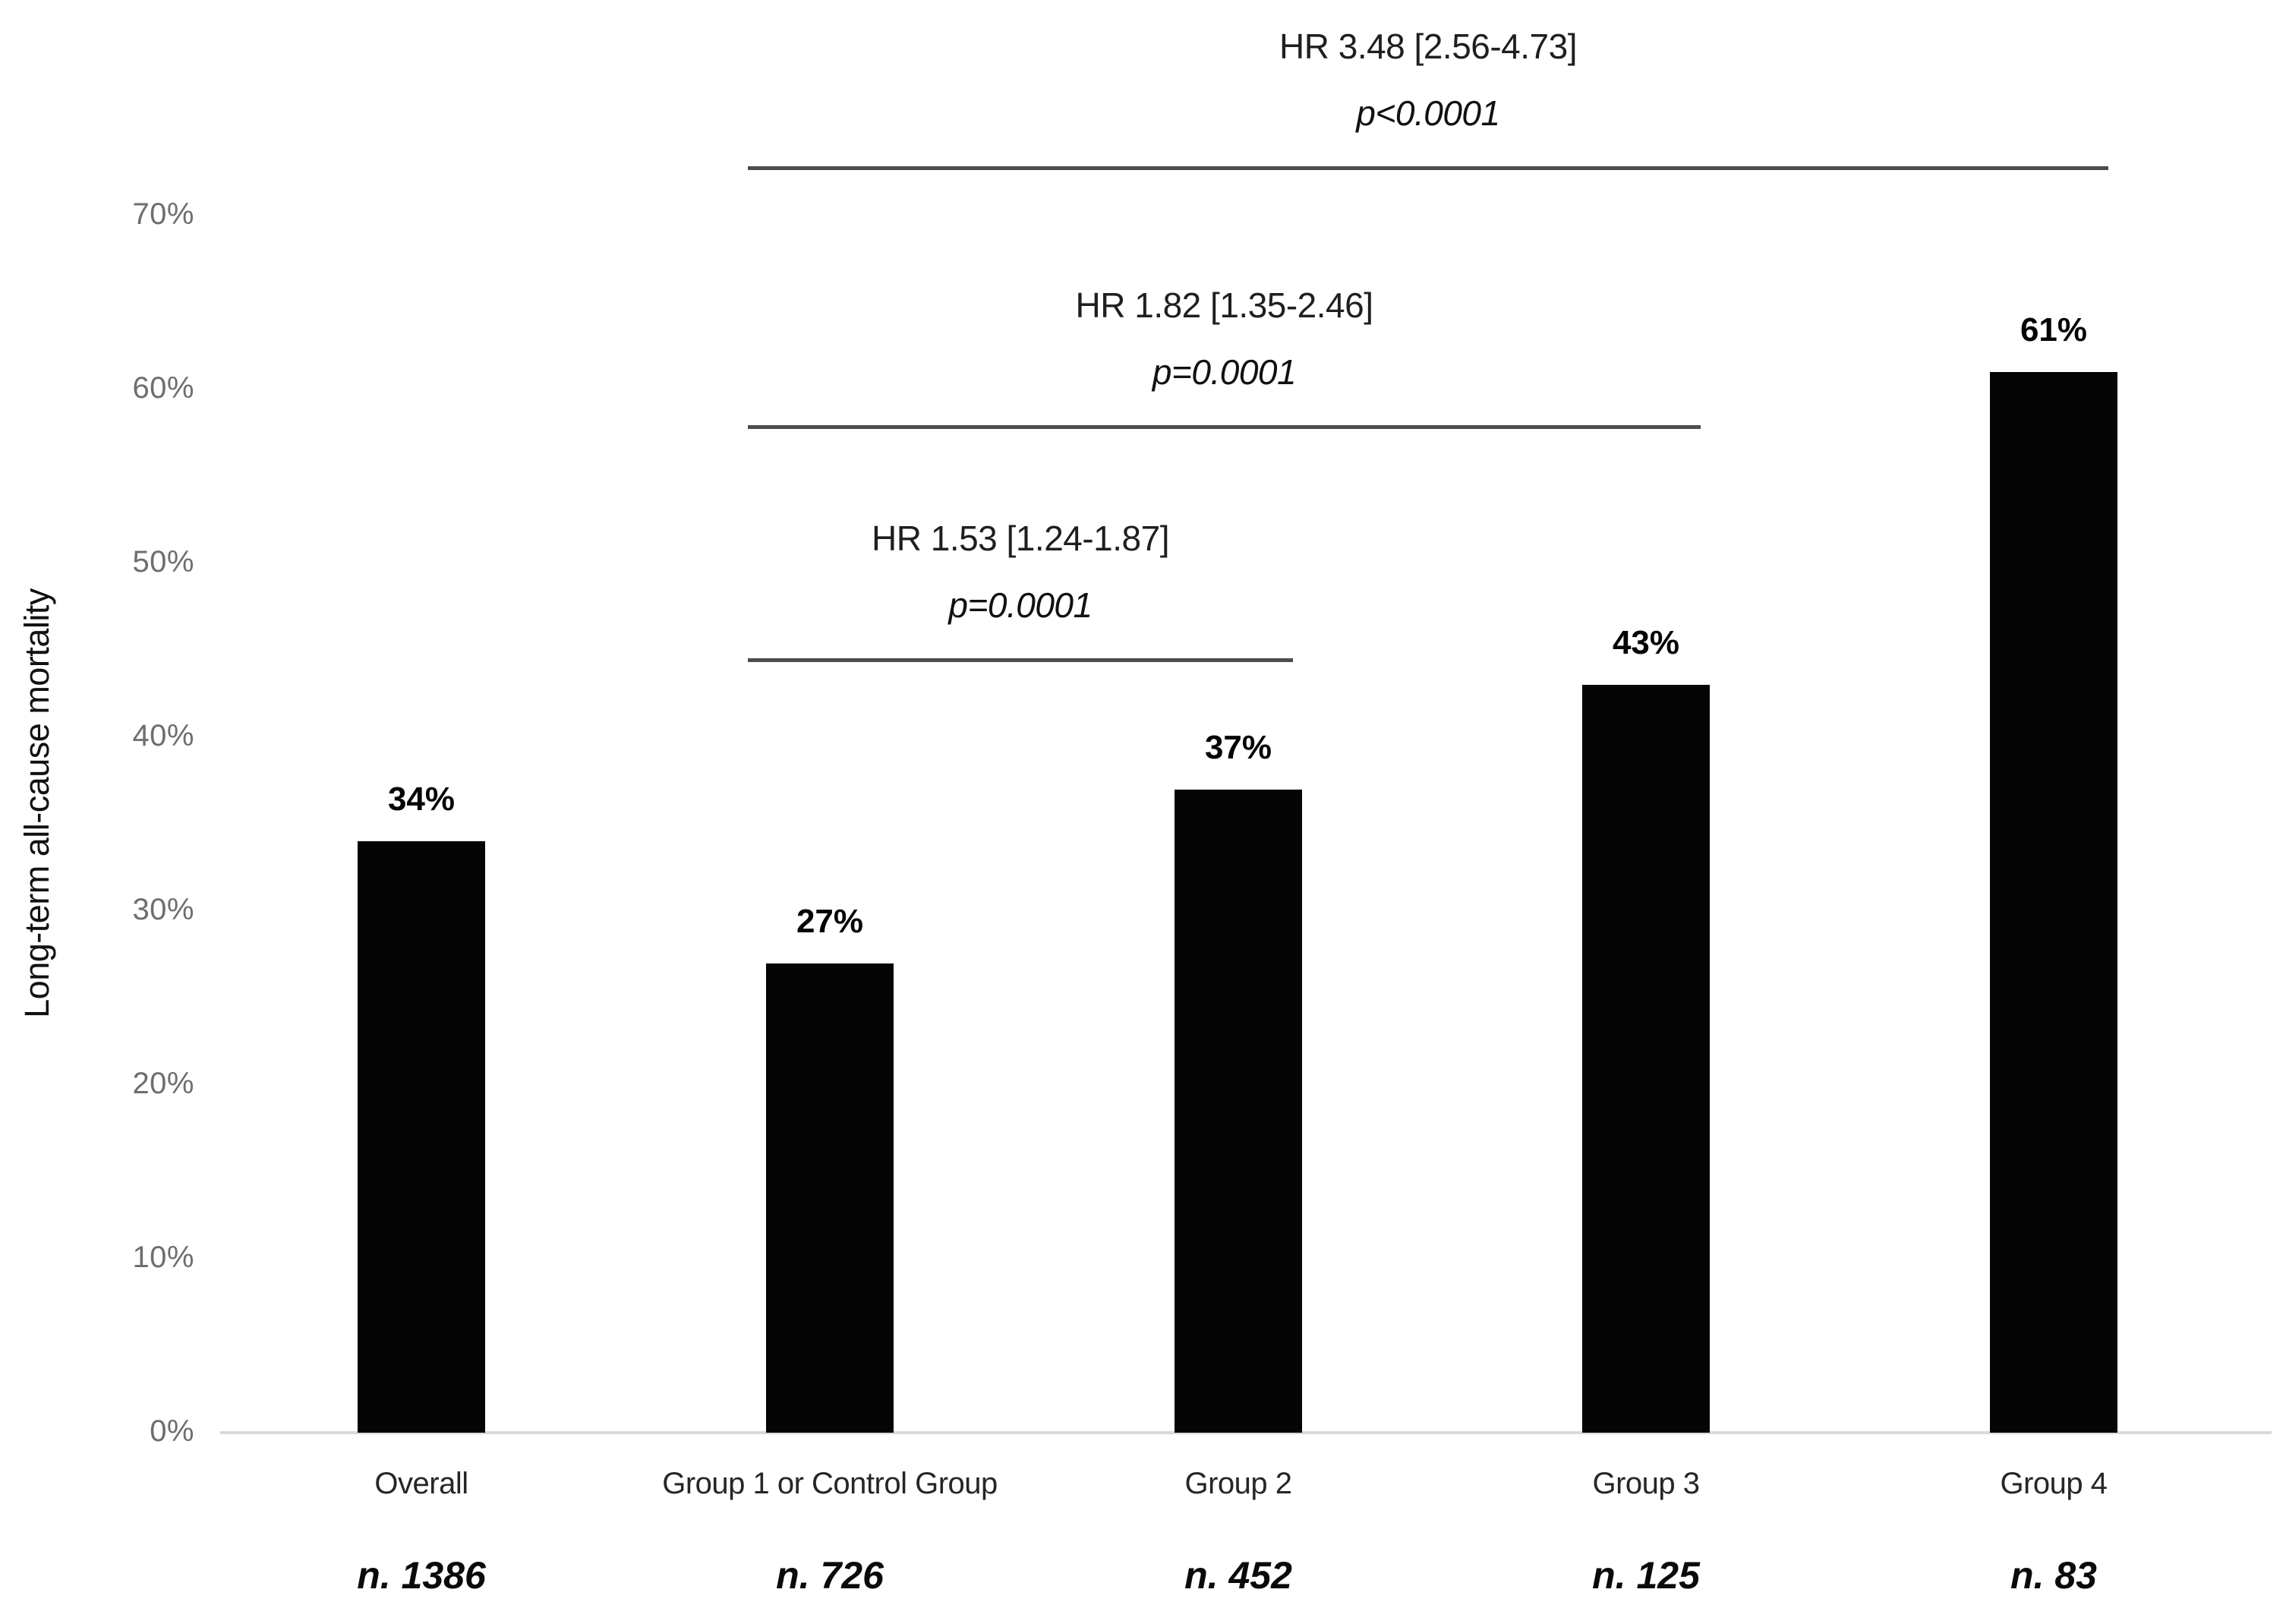  What do you see at coordinates (163, 910) in the screenshot?
I see `y-tick-label: 30%` at bounding box center [163, 910].